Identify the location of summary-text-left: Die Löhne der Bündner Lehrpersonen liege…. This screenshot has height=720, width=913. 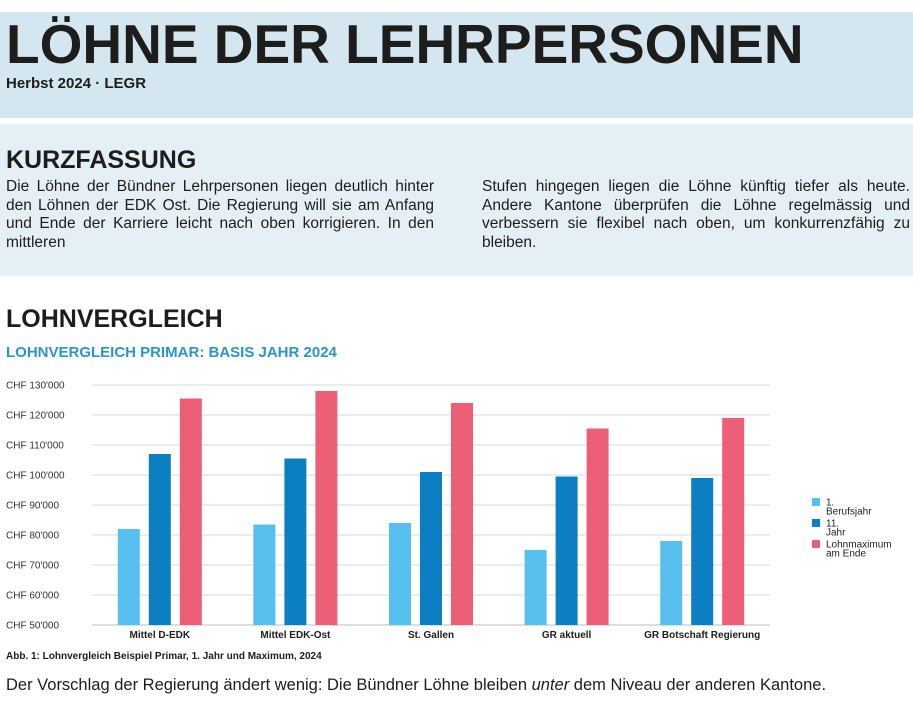
(220, 214).